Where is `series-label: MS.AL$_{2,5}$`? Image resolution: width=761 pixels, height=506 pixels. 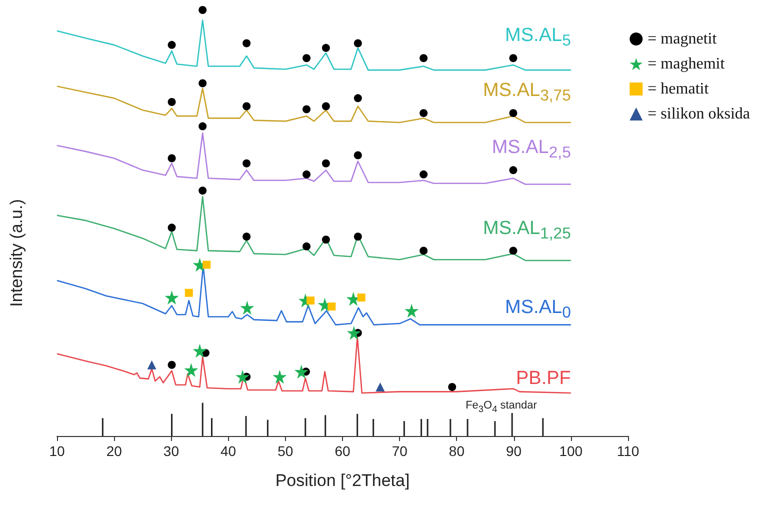 series-label: MS.AL$_{2,5}$ is located at coordinates (531, 149).